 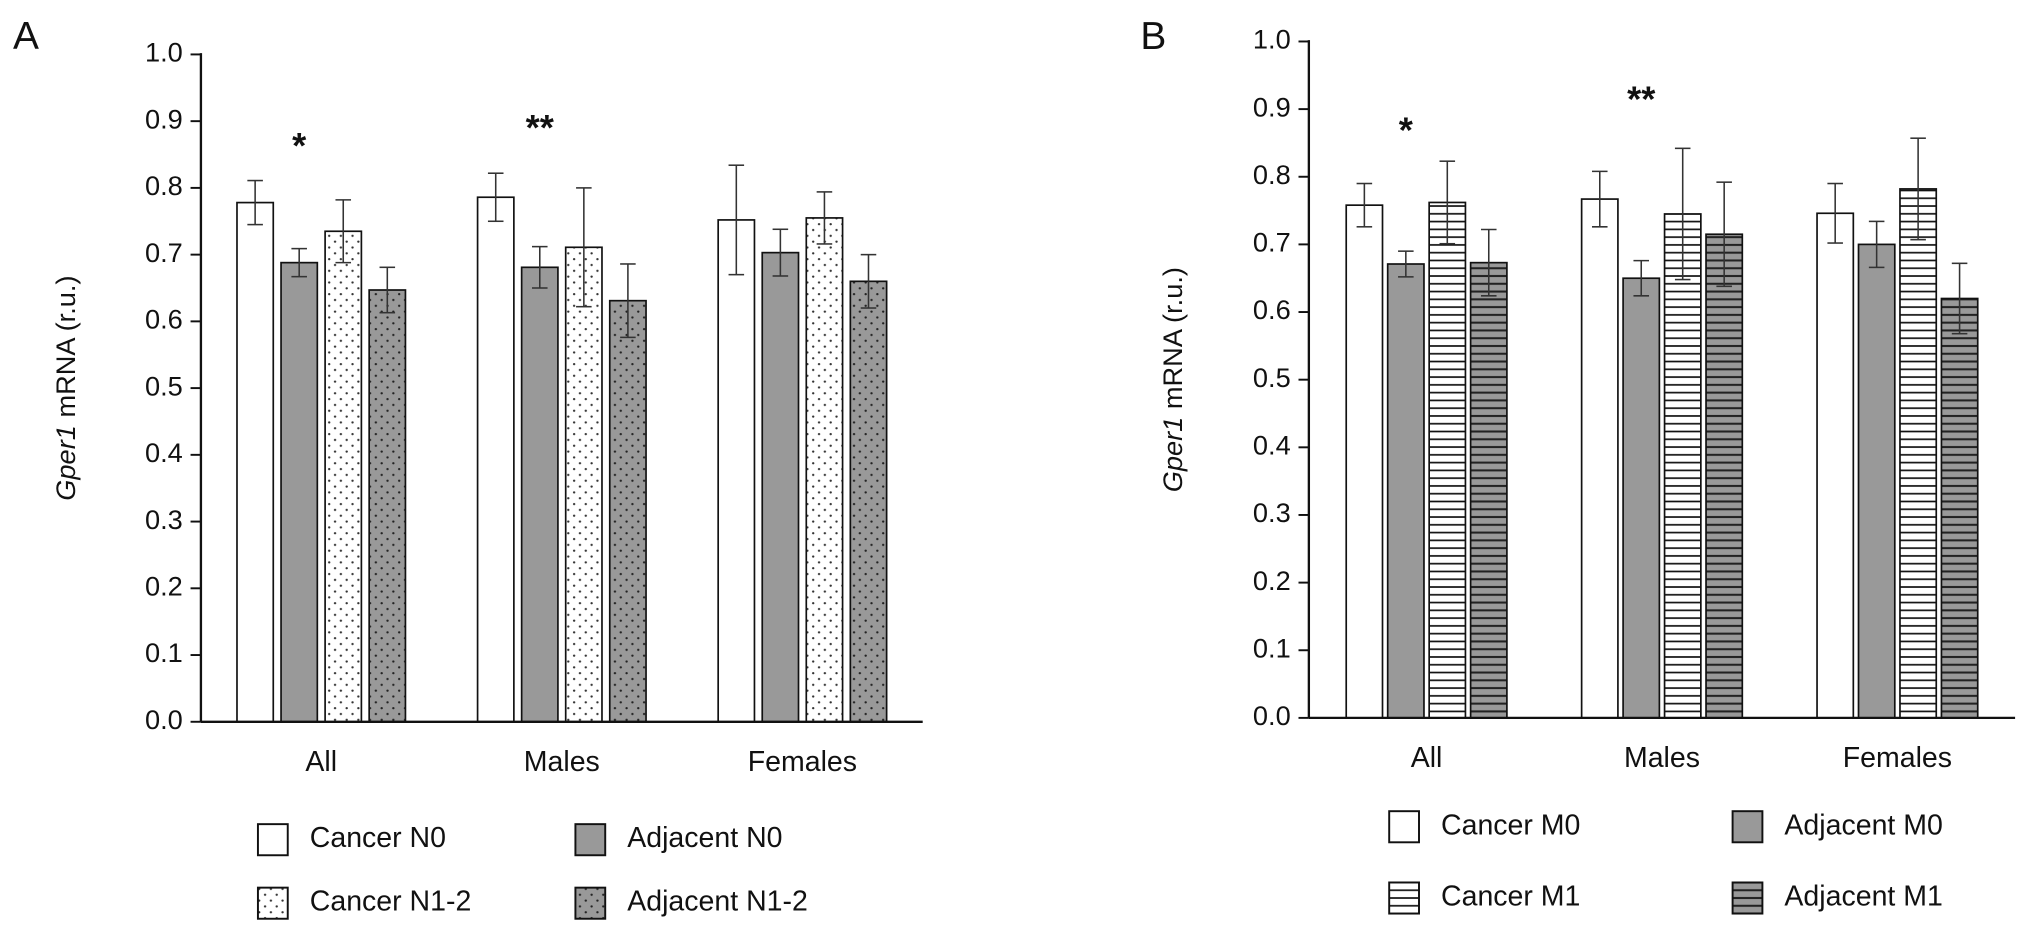 I want to click on legend-label: Adjacent M0, so click(x=1863, y=825).